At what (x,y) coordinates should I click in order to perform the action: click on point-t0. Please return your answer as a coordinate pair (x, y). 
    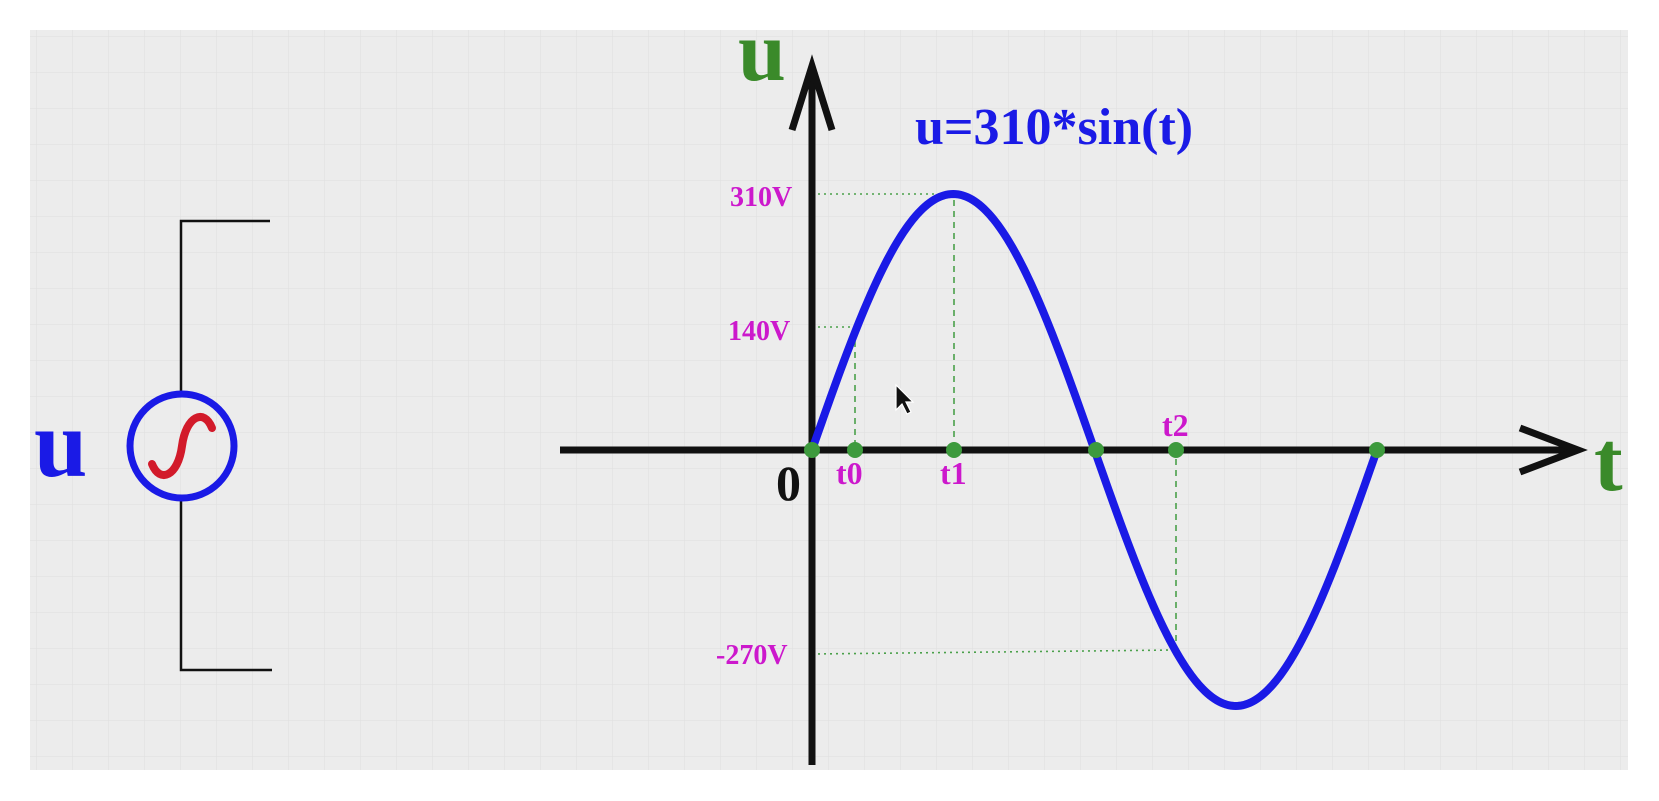
    Looking at the image, I should click on (855, 450).